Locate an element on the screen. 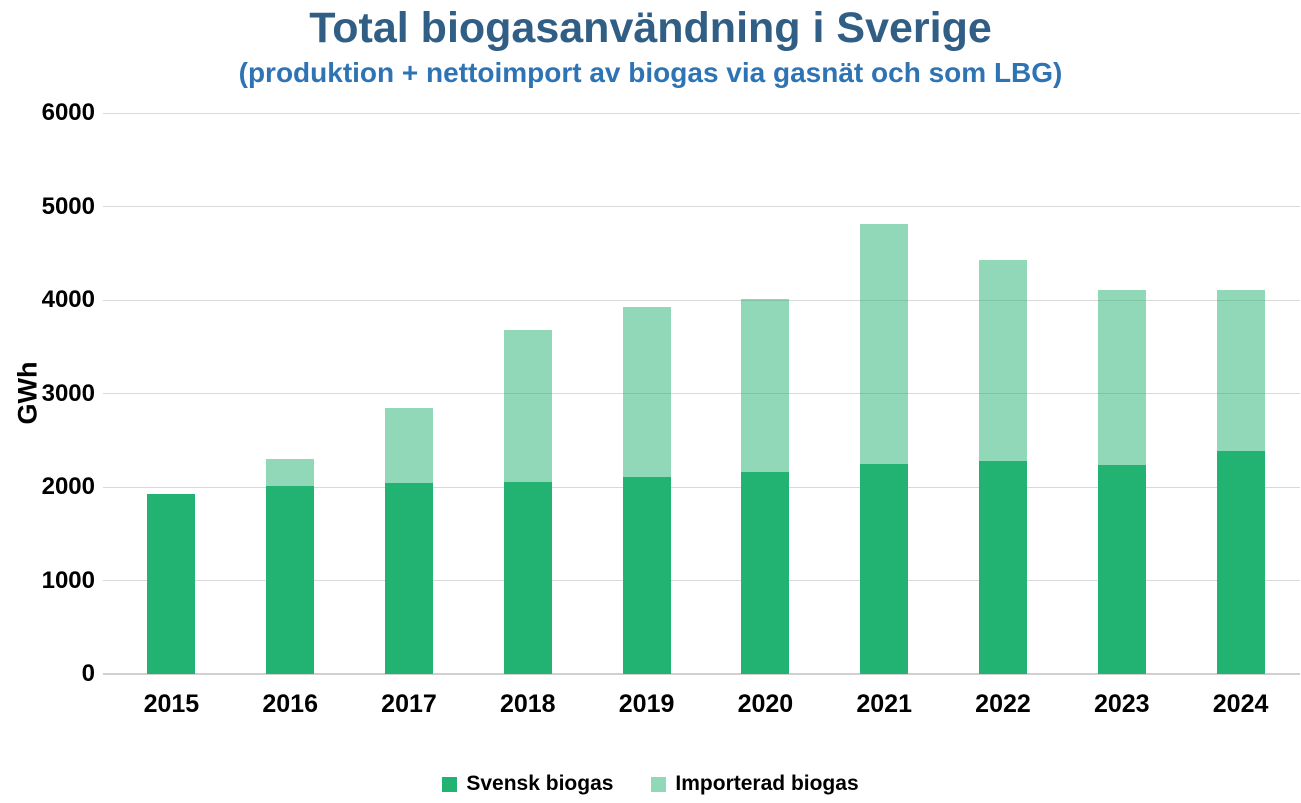 This screenshot has height=803, width=1301. x-tick-label: 2018 is located at coordinates (527, 704).